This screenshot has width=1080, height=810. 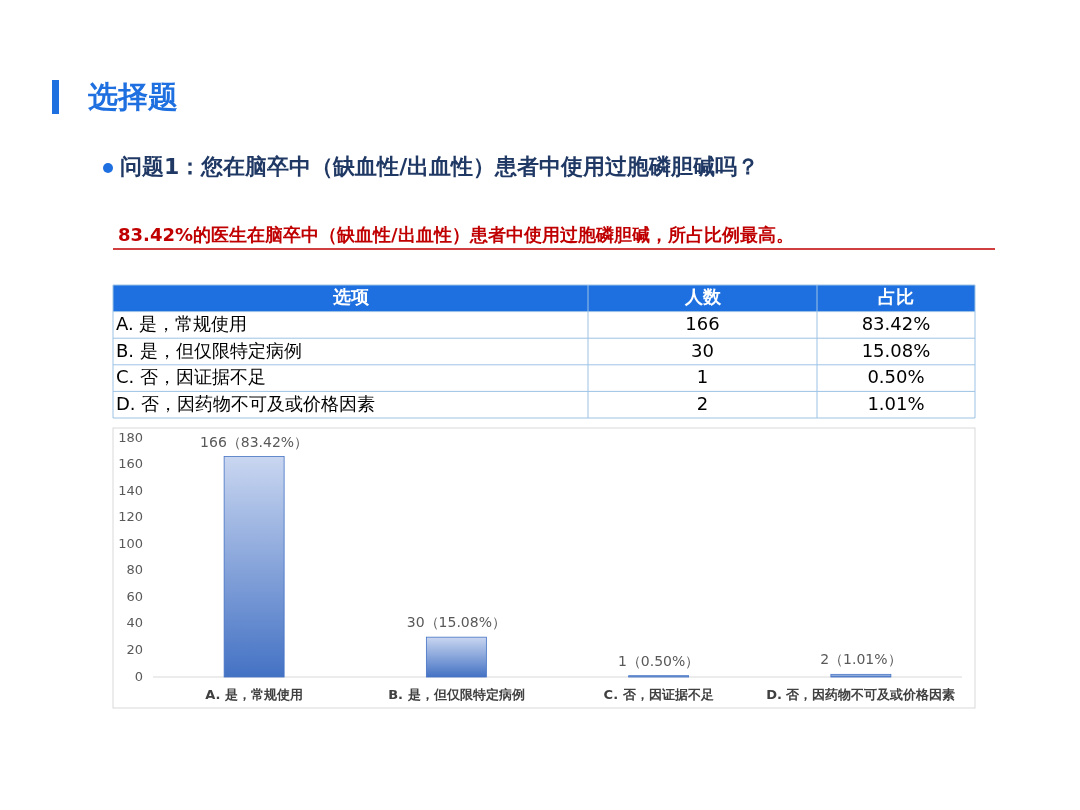 I want to click on y-tick-label: 140, so click(x=130, y=490).